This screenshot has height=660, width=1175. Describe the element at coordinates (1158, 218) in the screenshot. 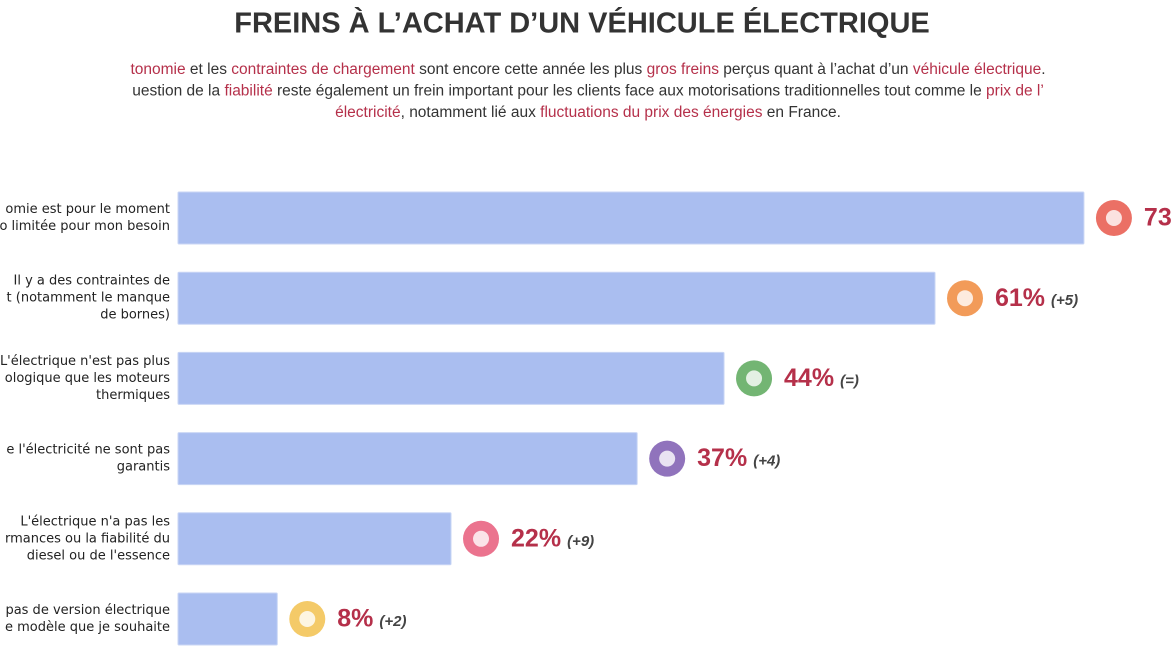

I see `value-label: 73` at that location.